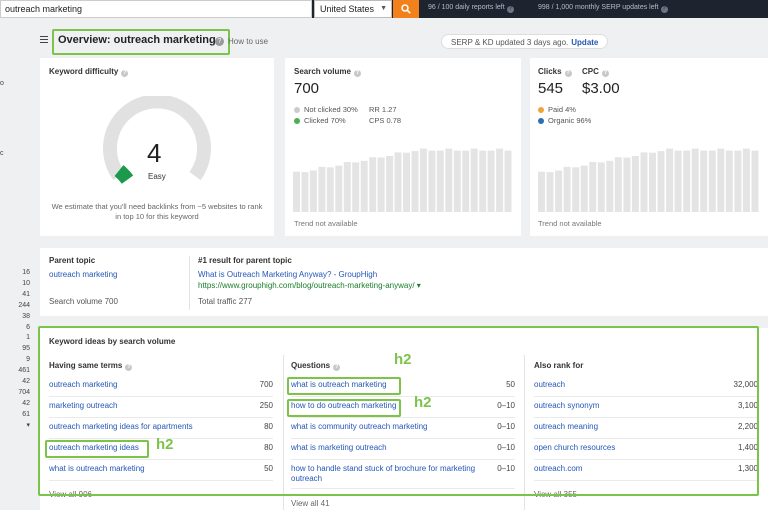  Describe the element at coordinates (598, 7) in the screenshot. I see `serp-updates-text: 998 / 1,000 monthly SERP updates left` at that location.